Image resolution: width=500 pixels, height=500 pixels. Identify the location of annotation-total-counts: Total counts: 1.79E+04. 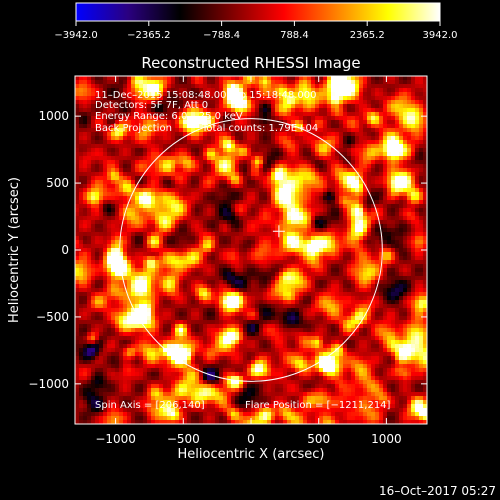
(259, 128).